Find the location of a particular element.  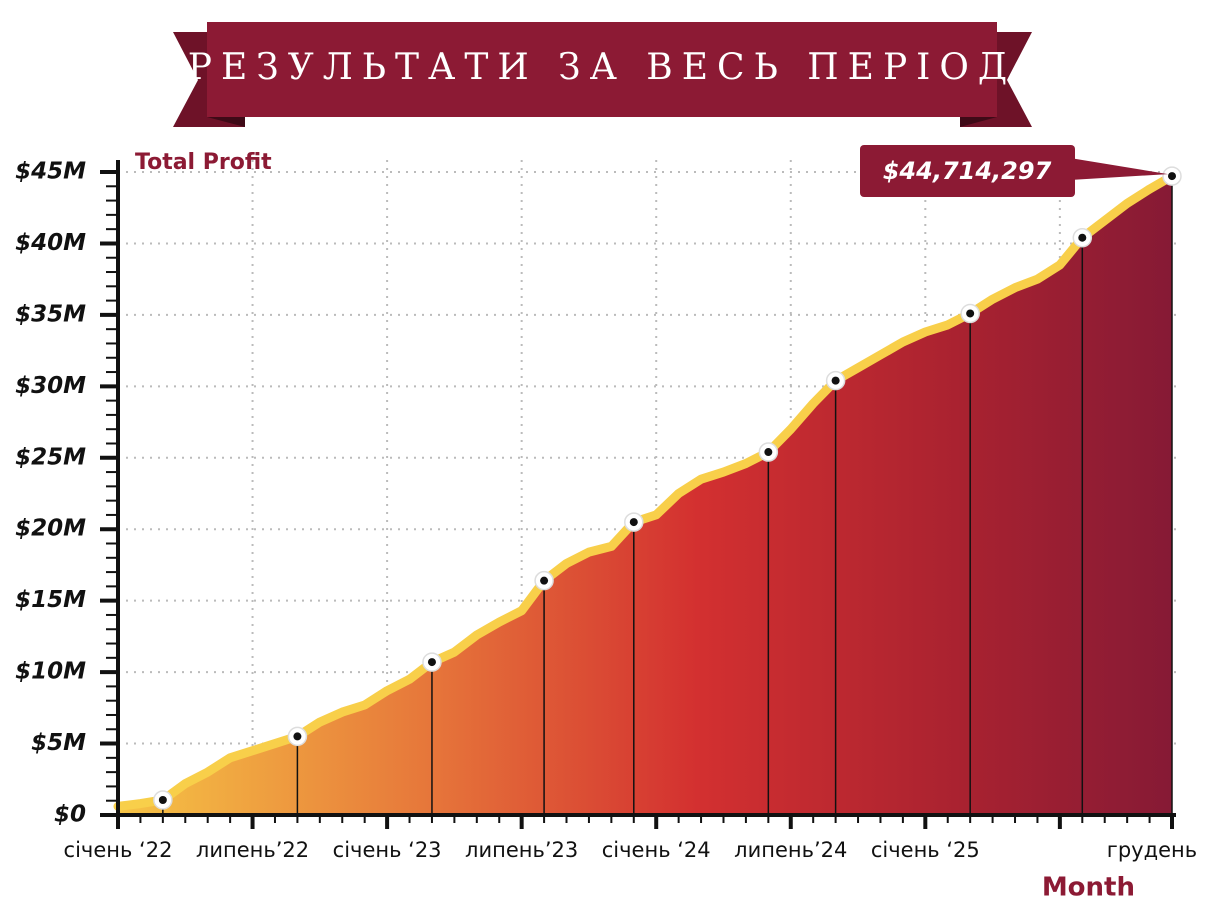

chart-title: РЕЗУЛЬТАТИ ЗА ВЕСЬ ПЕРІОД is located at coordinates (602, 67).